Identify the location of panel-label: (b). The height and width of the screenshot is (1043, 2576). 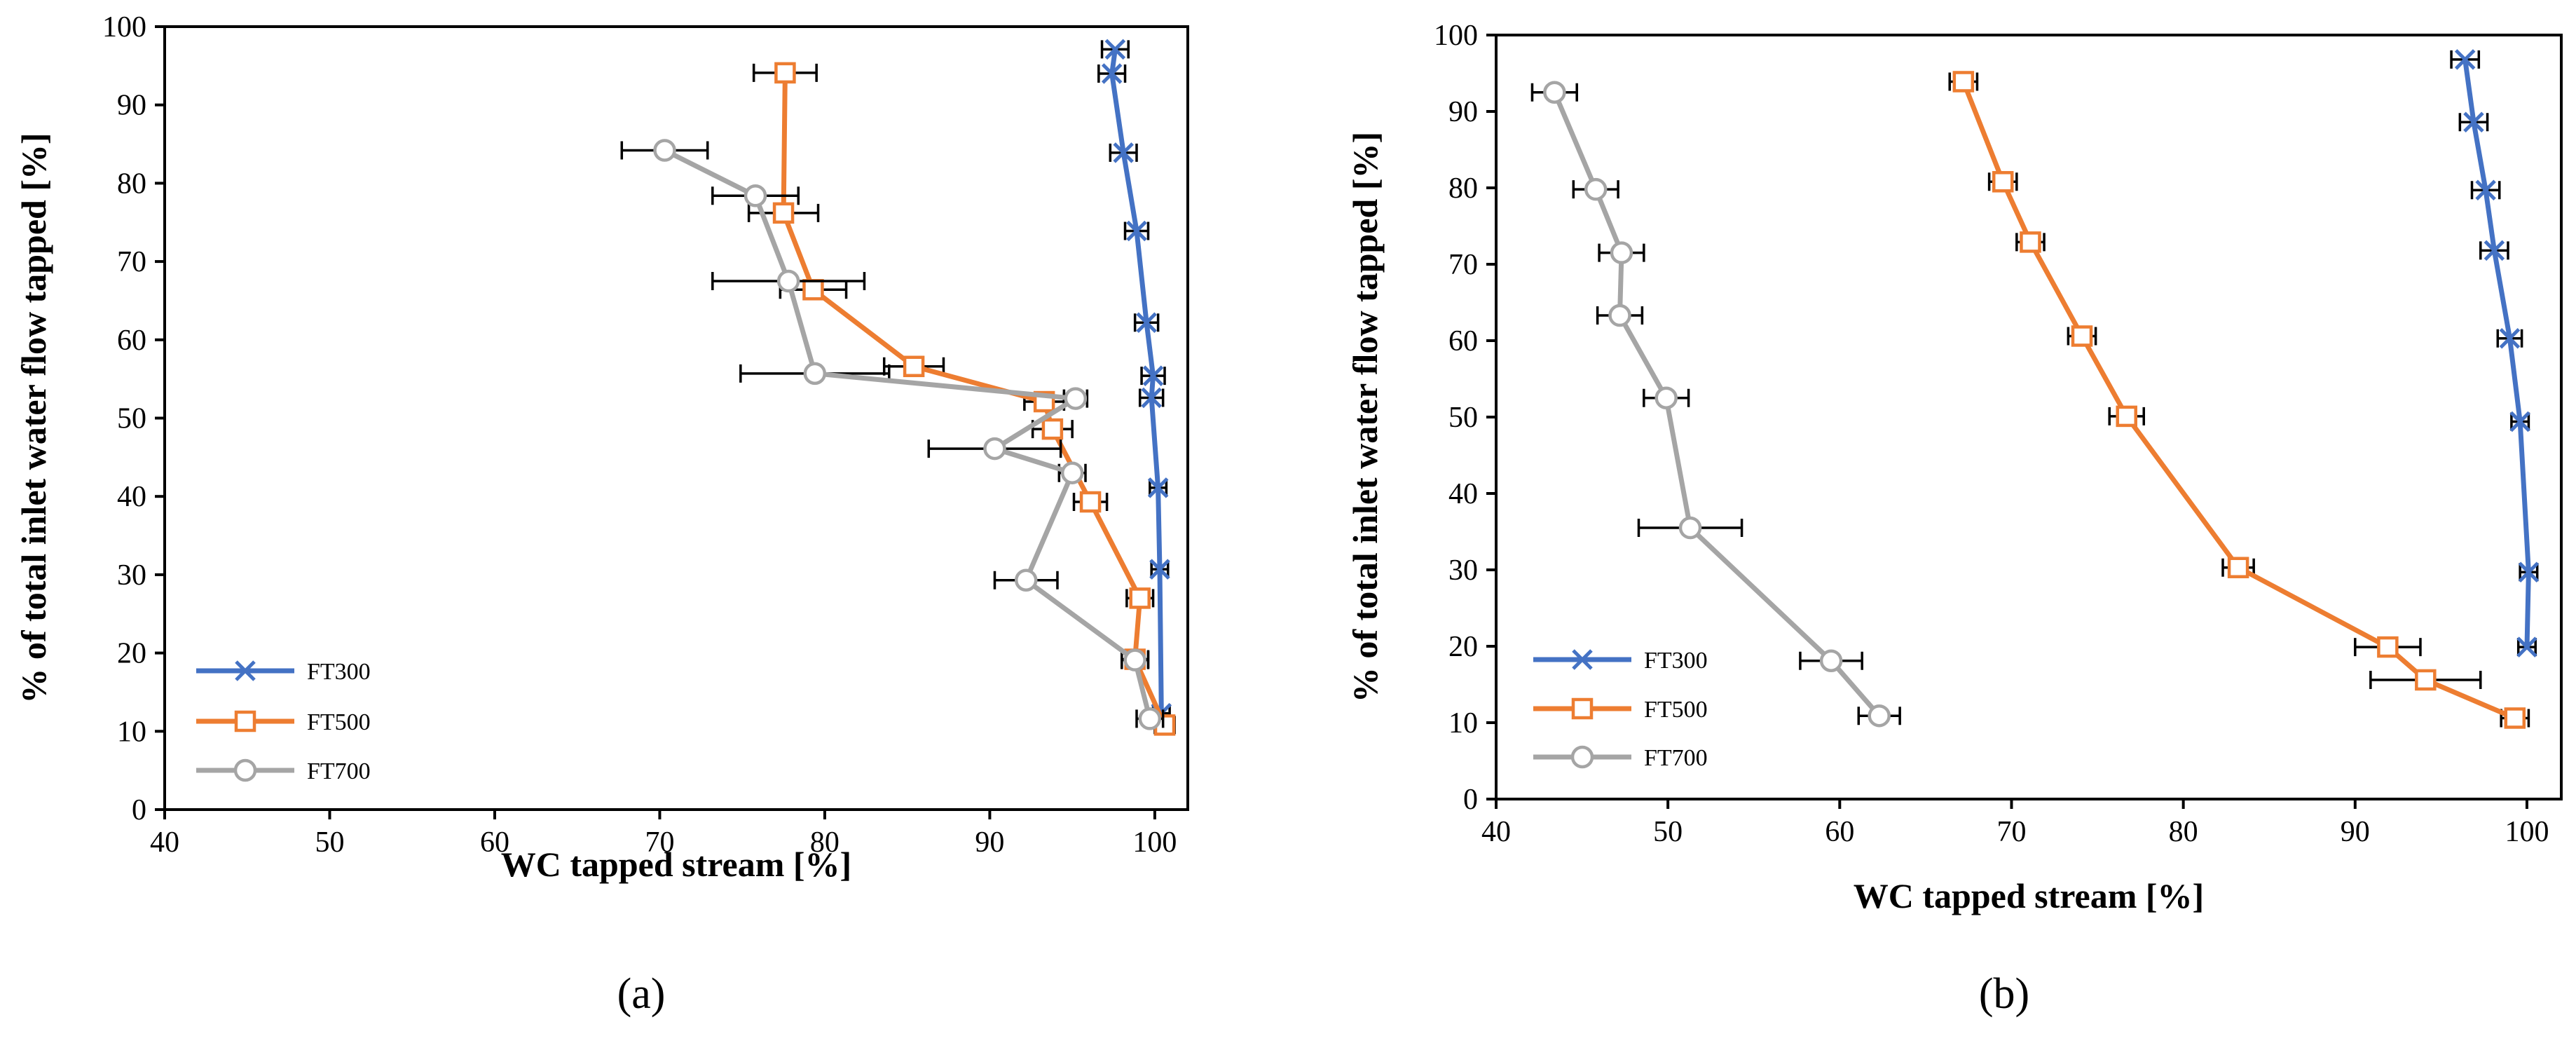
(2004, 994).